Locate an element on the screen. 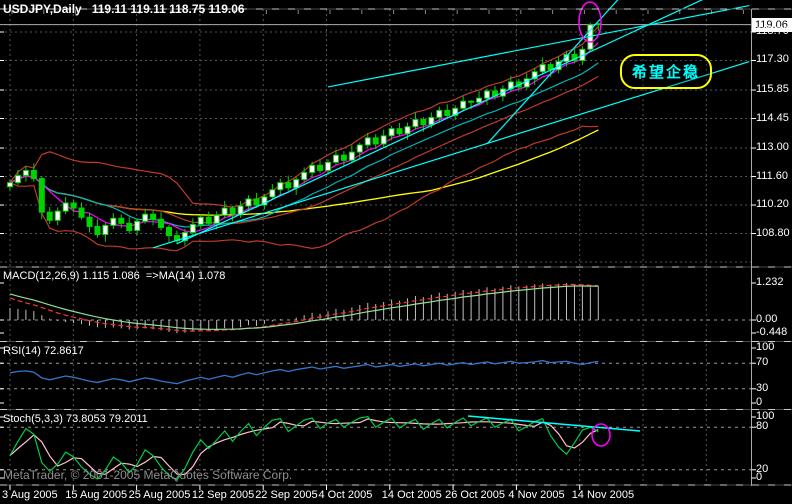  date-axis-label: 26 Oct 2005 is located at coordinates (475, 495).